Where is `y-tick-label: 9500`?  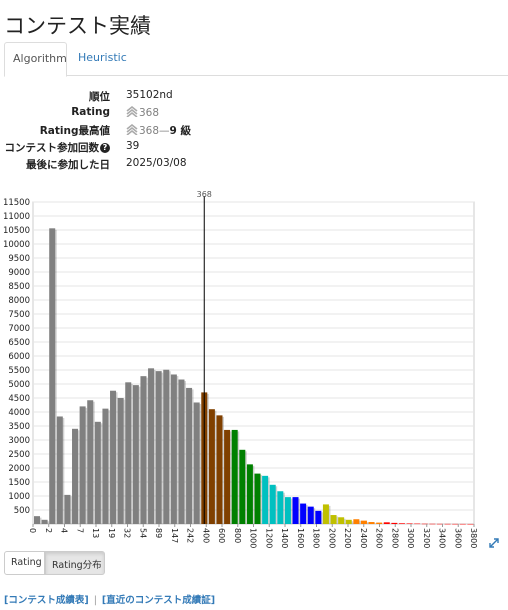 y-tick-label: 9500 is located at coordinates (19, 259).